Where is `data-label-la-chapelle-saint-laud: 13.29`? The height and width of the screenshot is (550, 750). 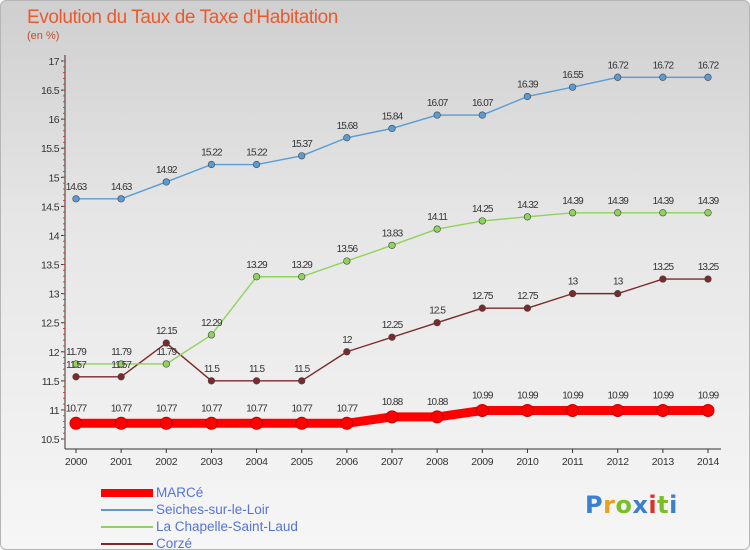
data-label-la-chapelle-saint-laud: 13.29 is located at coordinates (257, 265).